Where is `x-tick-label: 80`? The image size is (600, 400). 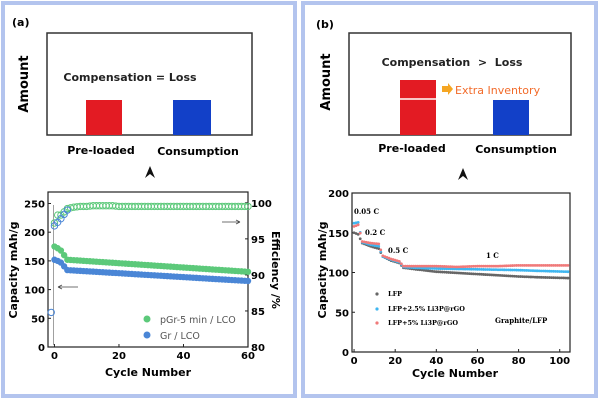
x-tick-label: 80 is located at coordinates (519, 361).